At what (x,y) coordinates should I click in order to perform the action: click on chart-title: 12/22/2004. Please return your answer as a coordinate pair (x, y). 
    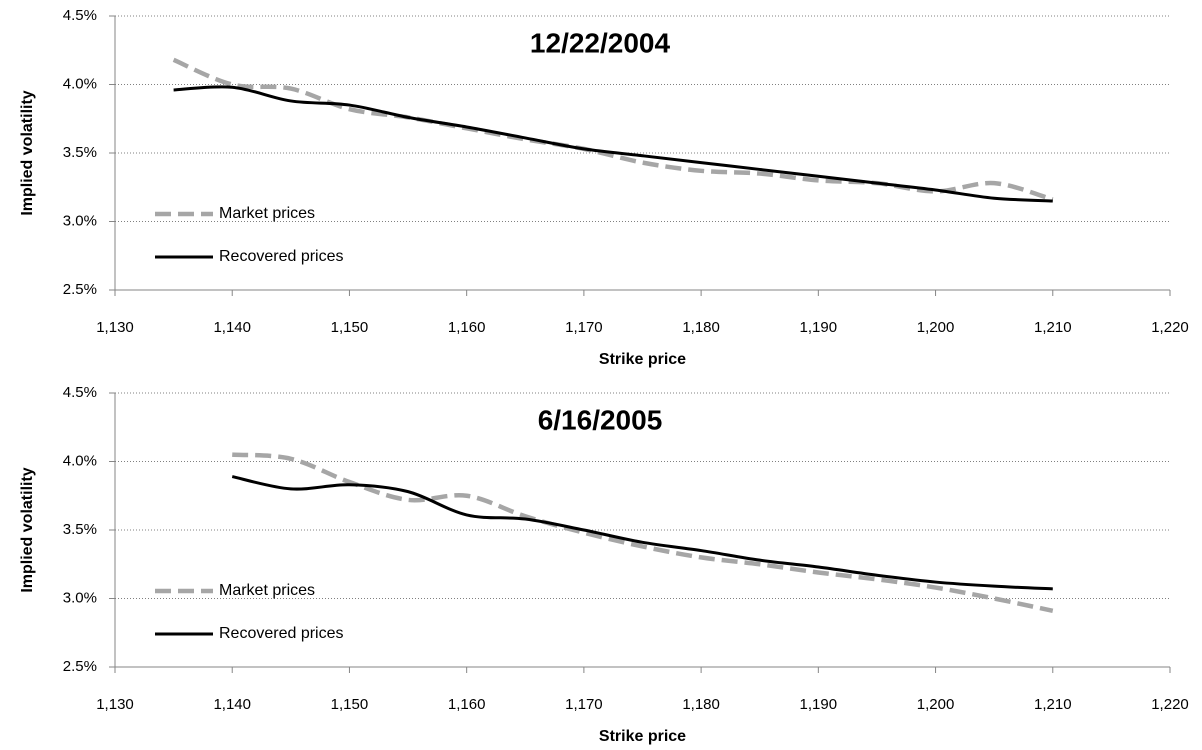
    Looking at the image, I should click on (600, 42).